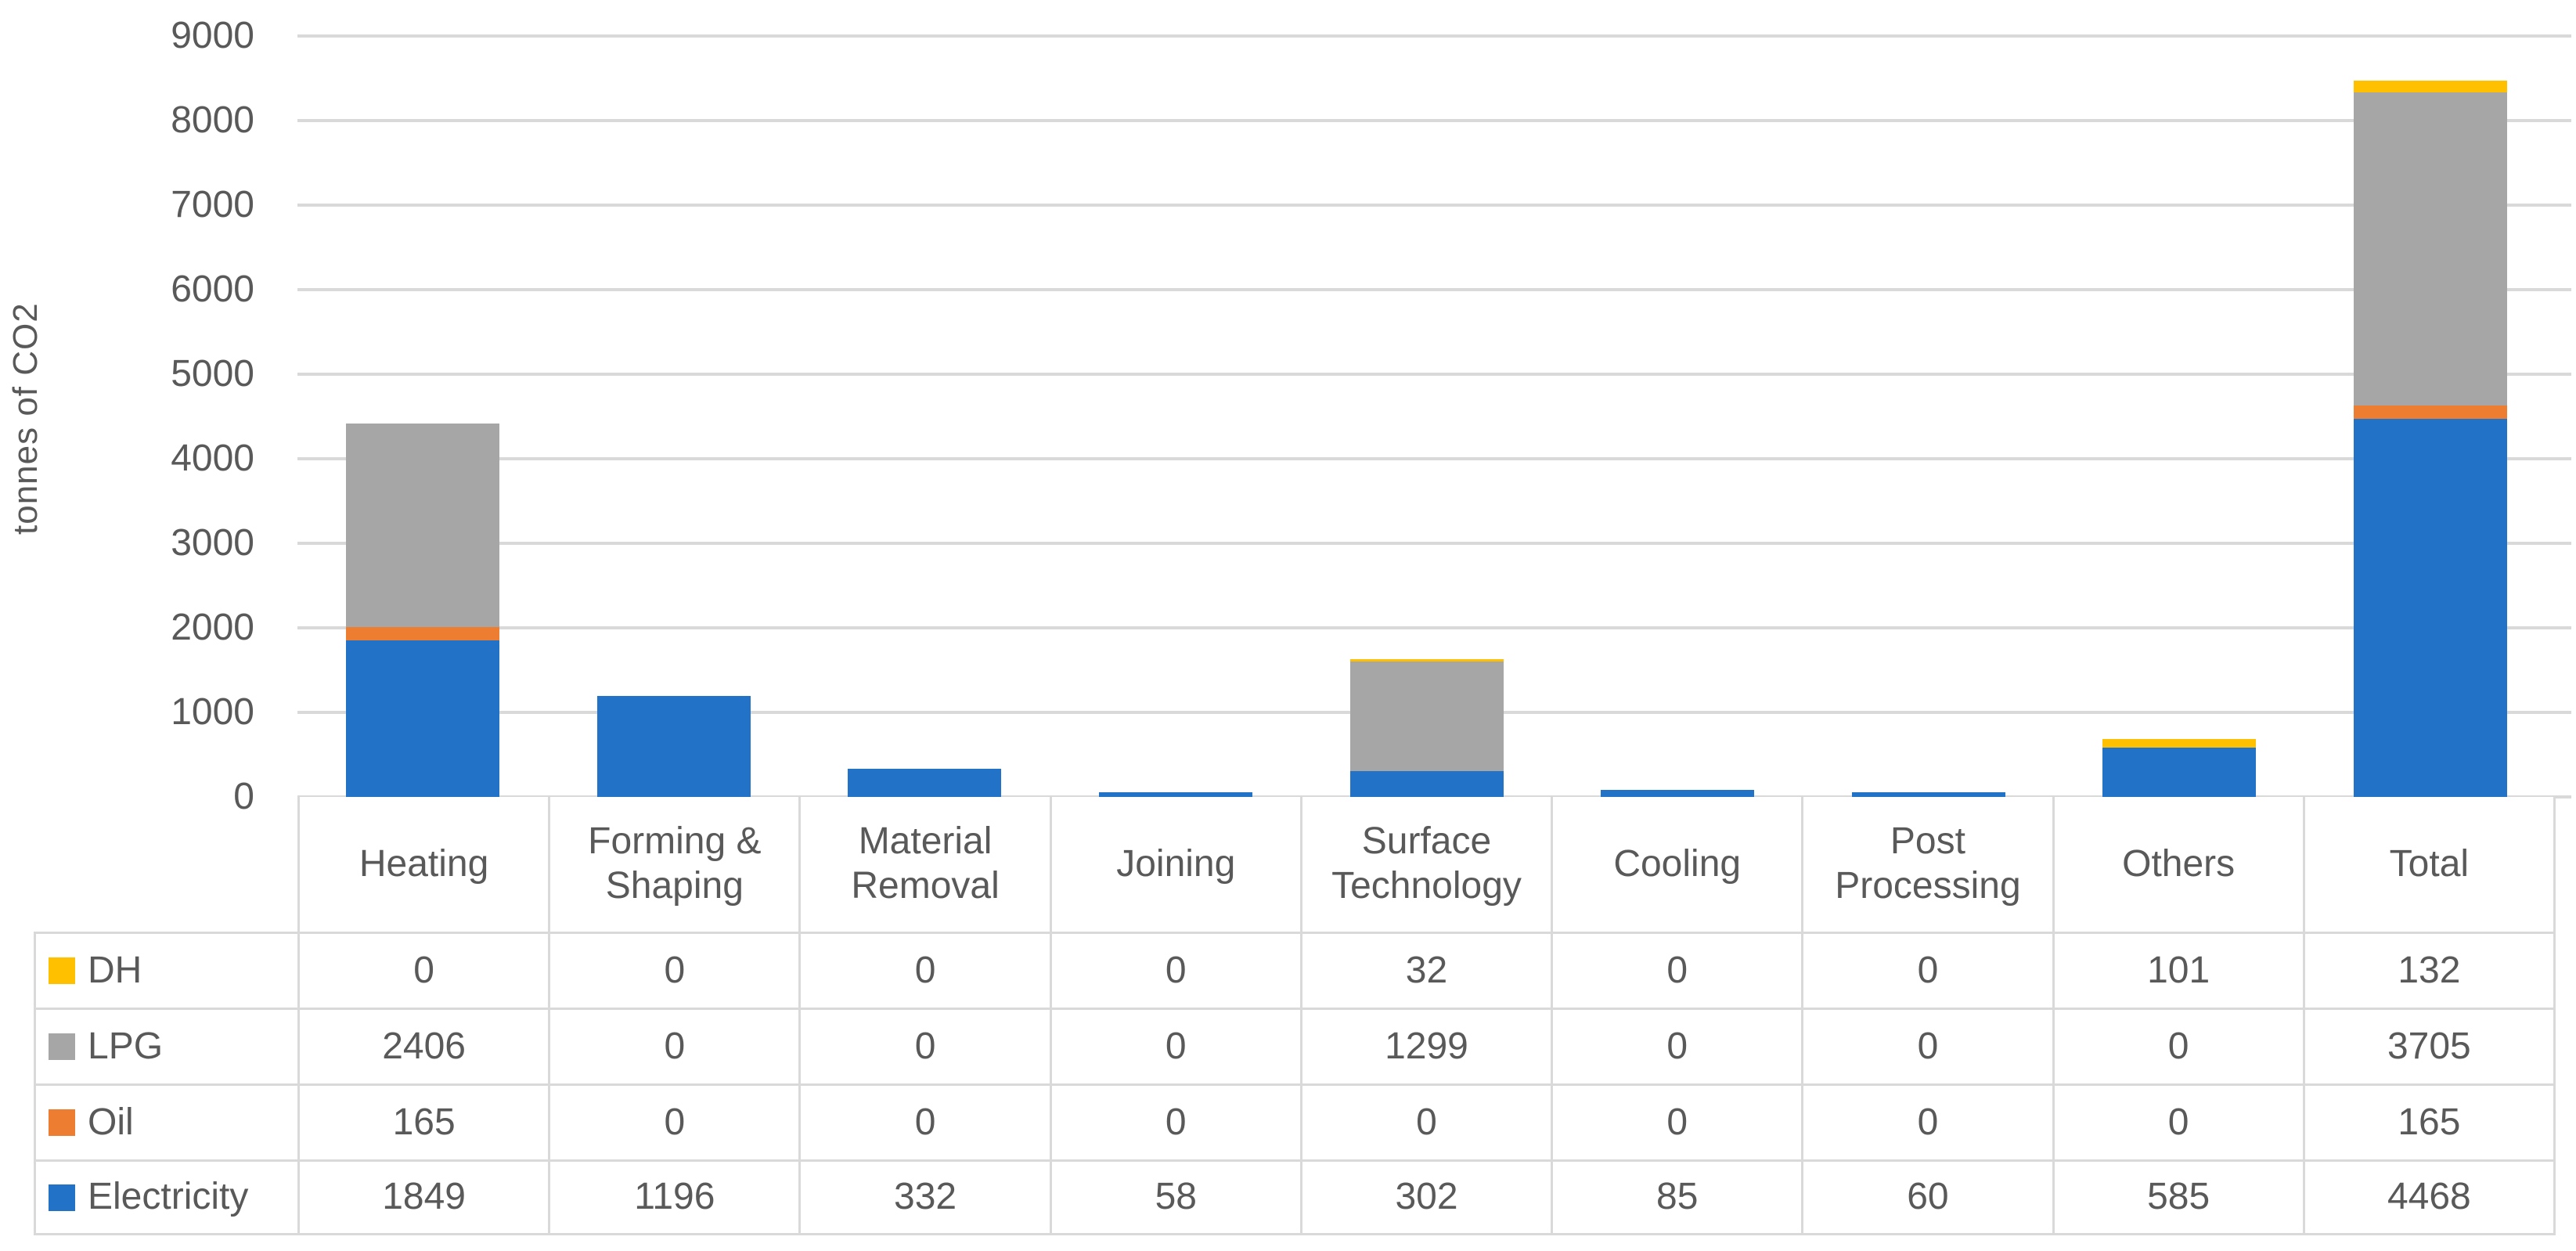  What do you see at coordinates (165, 1045) in the screenshot?
I see `legend-cell-lpg: LPG` at bounding box center [165, 1045].